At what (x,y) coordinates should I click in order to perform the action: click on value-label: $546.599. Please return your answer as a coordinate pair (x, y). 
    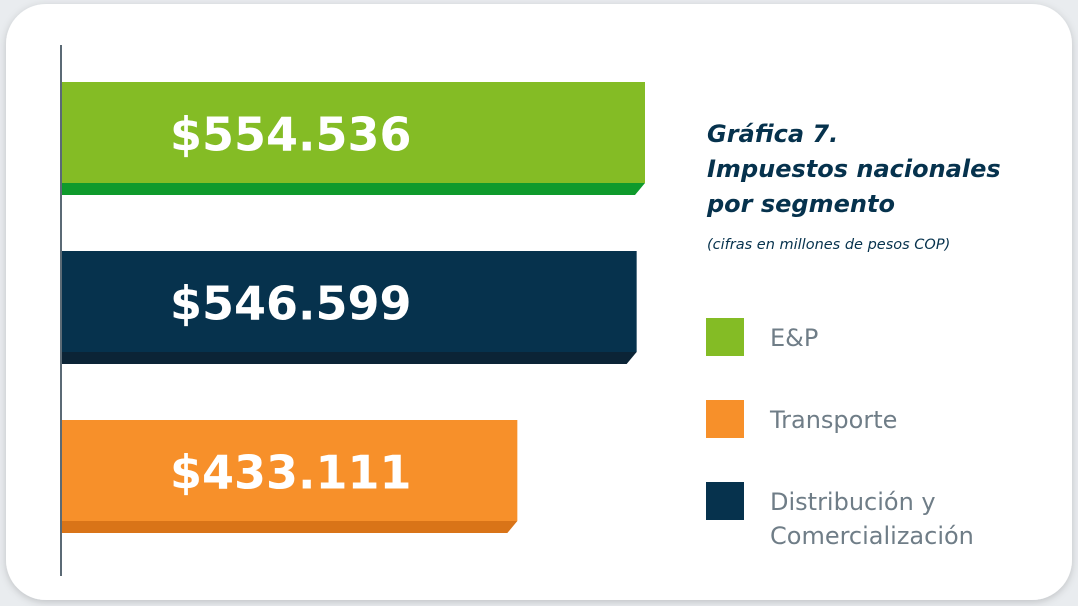
    Looking at the image, I should click on (291, 304).